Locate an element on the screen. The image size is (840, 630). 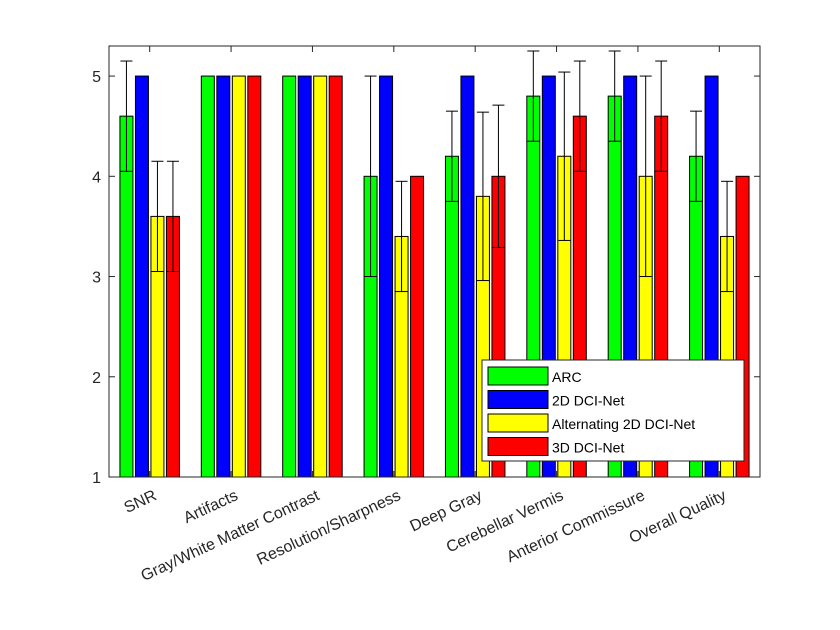
y-tick-label: 2 is located at coordinates (96, 378).